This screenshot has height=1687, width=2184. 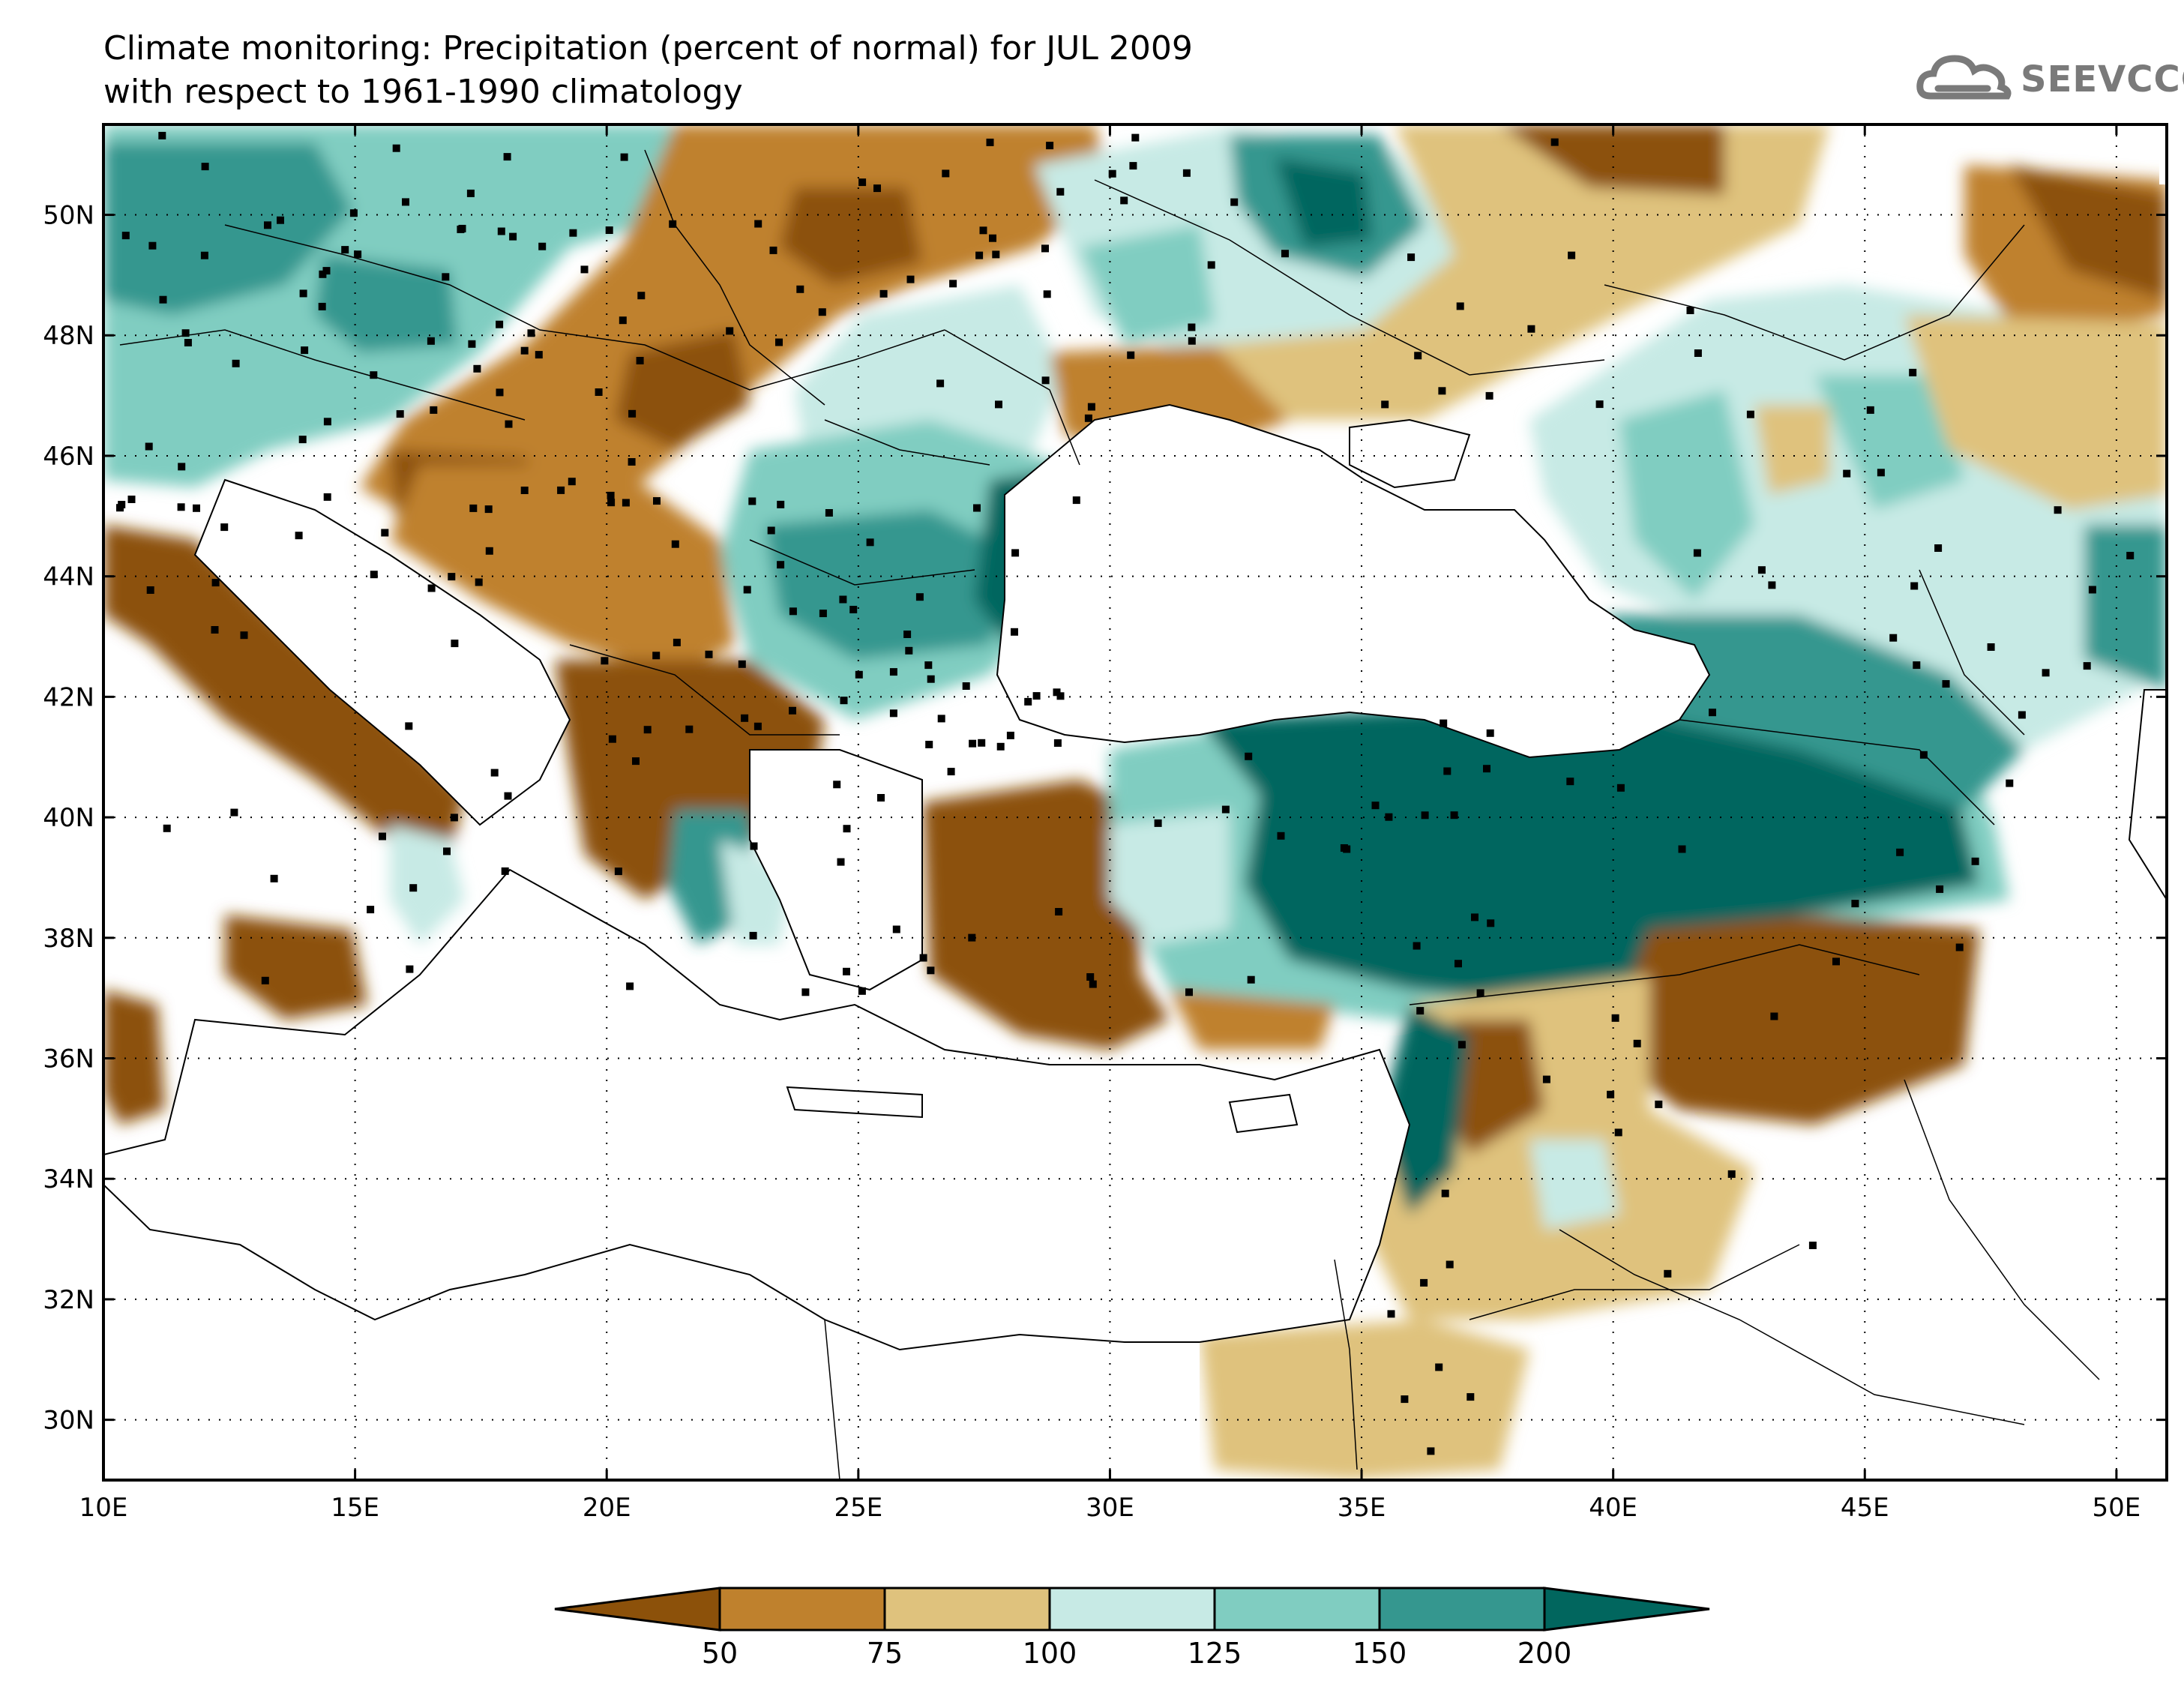 I want to click on aegean-sea, so click(x=836, y=870).